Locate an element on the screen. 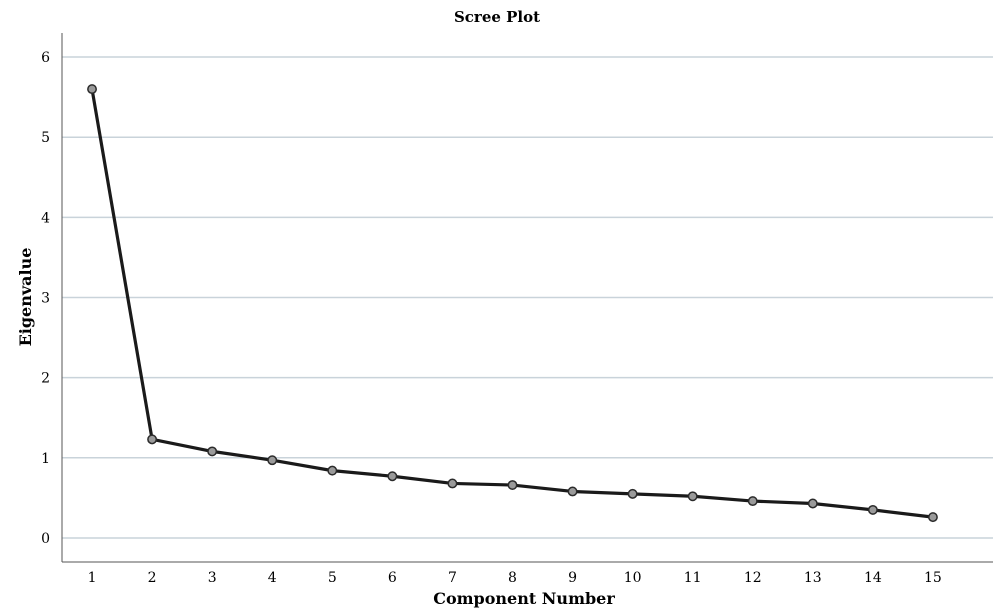 Image resolution: width=1000 pixels, height=613 pixels. y-tick-label: 0 is located at coordinates (45, 539).